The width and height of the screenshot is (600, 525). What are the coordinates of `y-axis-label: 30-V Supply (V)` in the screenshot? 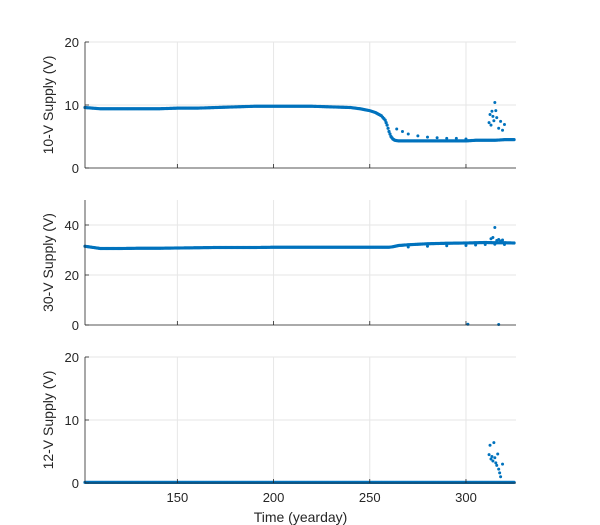 It's located at (48, 262).